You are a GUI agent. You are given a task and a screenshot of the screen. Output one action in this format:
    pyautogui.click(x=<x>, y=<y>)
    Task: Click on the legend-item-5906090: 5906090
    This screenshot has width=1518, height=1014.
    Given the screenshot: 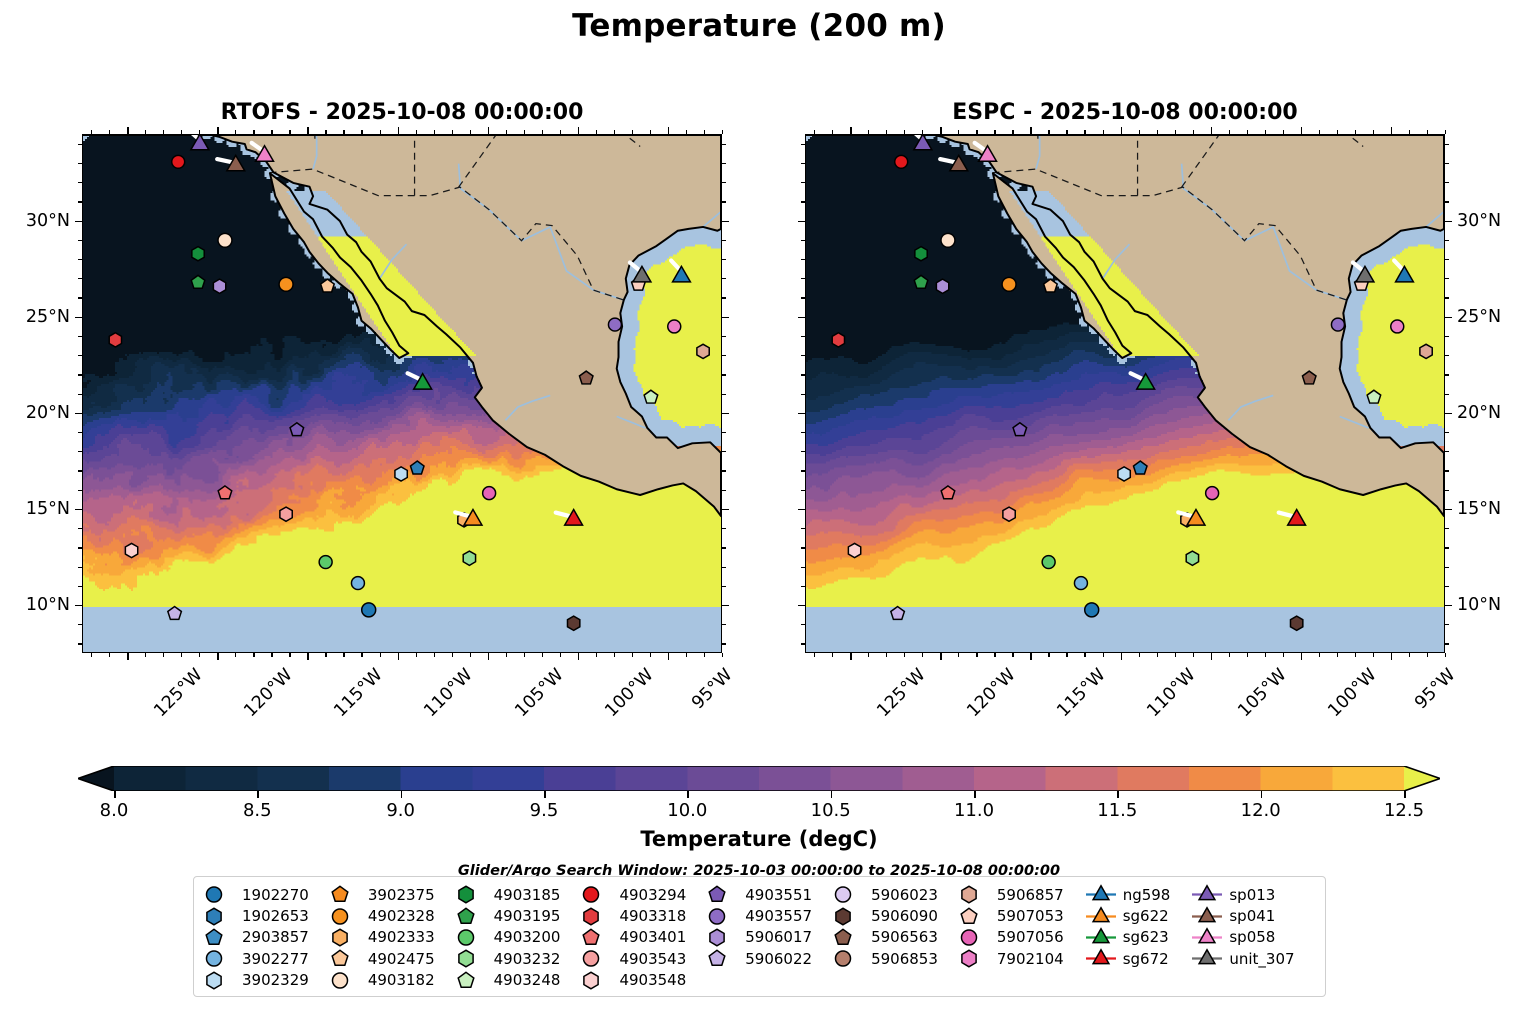 What is the action you would take?
    pyautogui.click(x=885, y=915)
    